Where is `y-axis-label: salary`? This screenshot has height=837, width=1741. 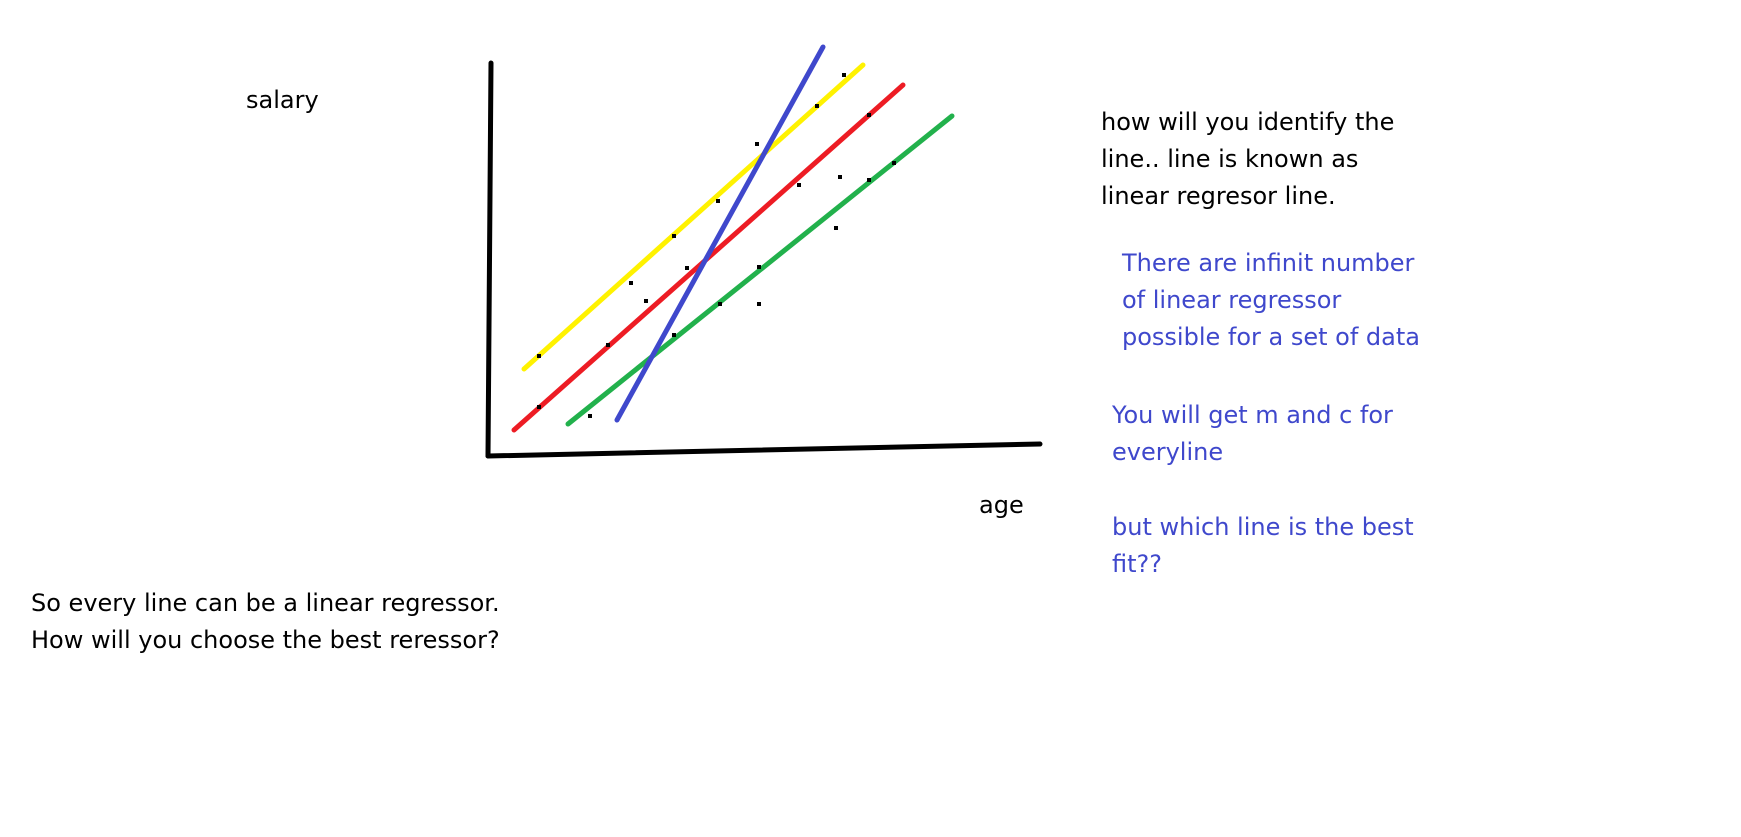 y-axis-label: salary is located at coordinates (282, 100).